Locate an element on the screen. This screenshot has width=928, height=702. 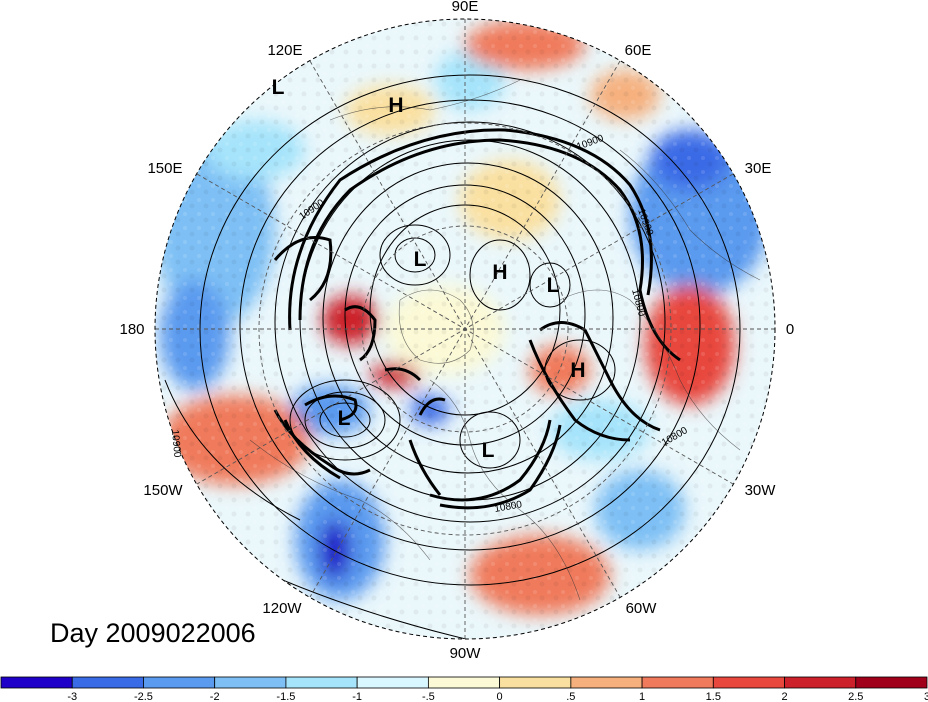
contour-label: 10800 is located at coordinates (509, 507).